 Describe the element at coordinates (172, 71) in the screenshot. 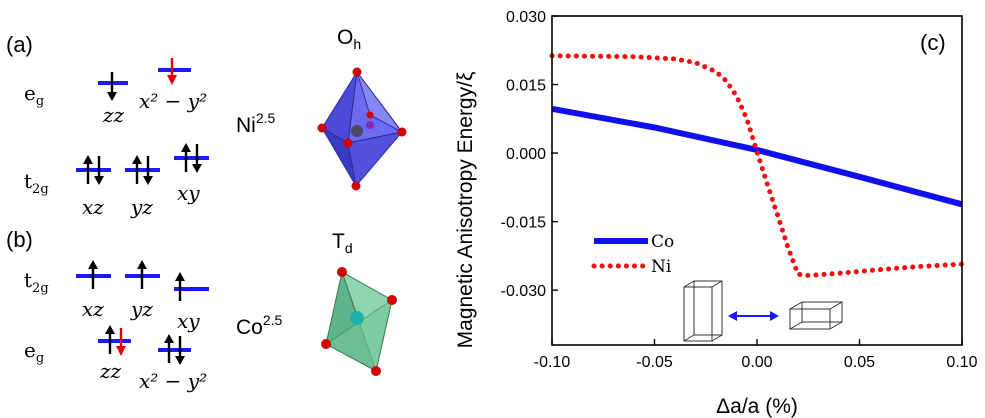

I see `spin-down-arrow-red` at that location.